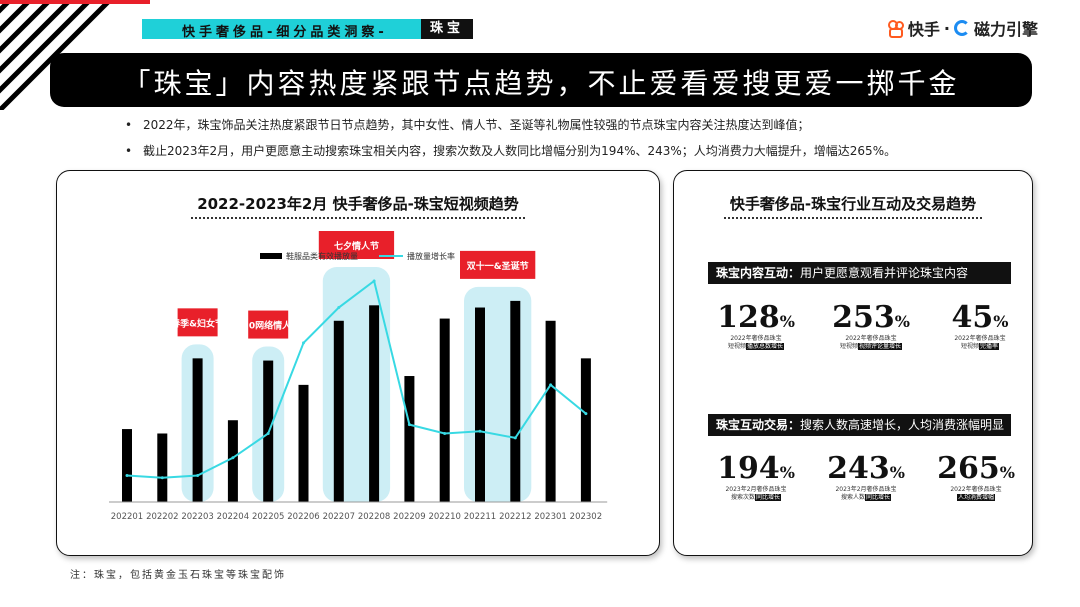  Describe the element at coordinates (1005, 29) in the screenshot. I see `logo-product-text: 磁力引擎` at that location.